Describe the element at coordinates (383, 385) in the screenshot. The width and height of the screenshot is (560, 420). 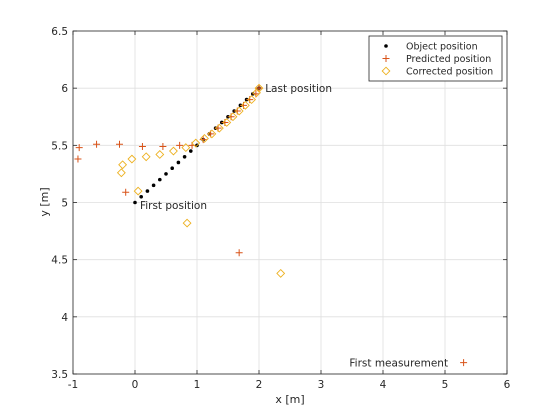
I see `x-tick-label: 4` at that location.